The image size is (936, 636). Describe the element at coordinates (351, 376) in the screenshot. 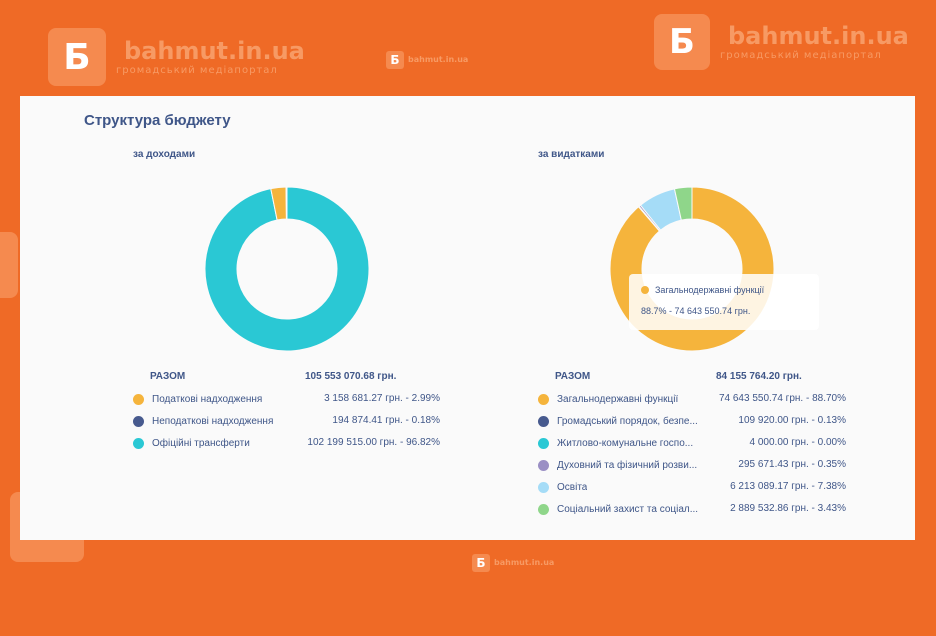

I see `income-total-value: 105 553 070.68 грн.` at that location.